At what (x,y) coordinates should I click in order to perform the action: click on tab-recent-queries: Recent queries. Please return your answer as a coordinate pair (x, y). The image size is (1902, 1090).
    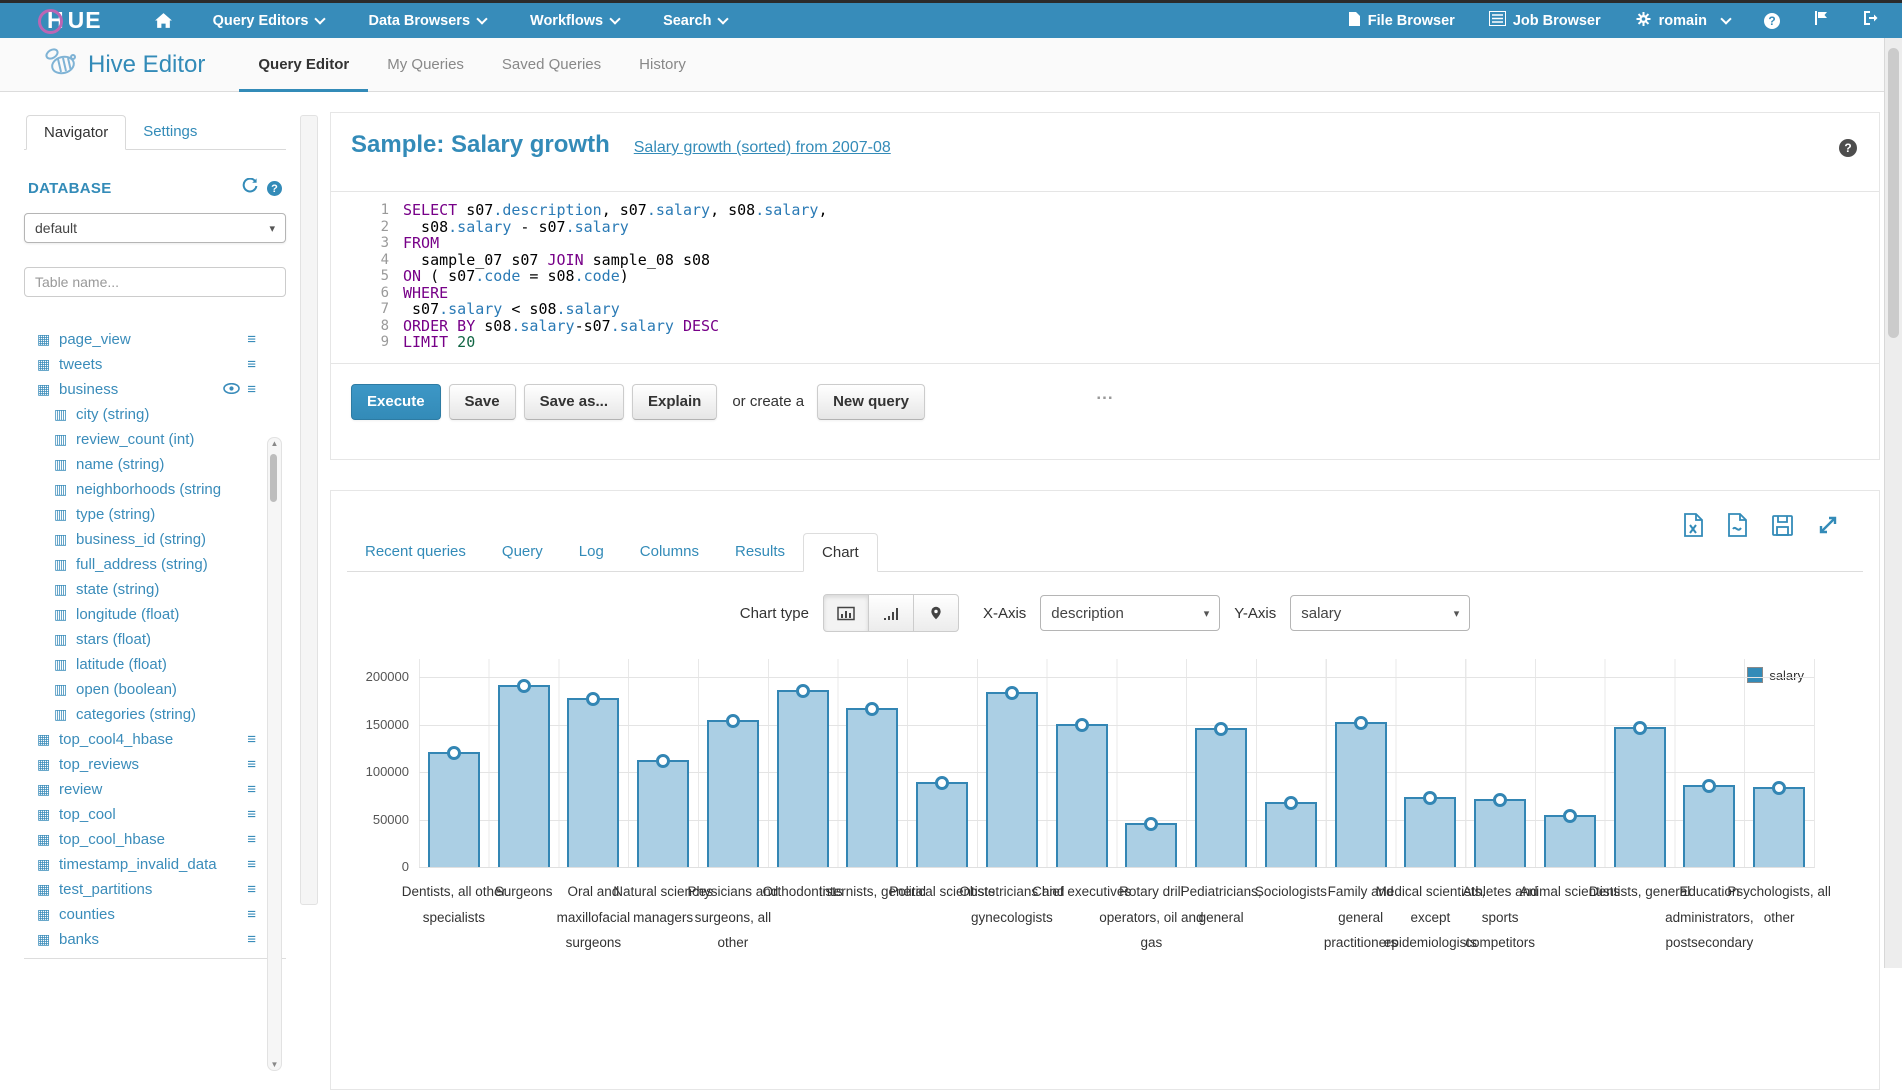
    Looking at the image, I should click on (415, 551).